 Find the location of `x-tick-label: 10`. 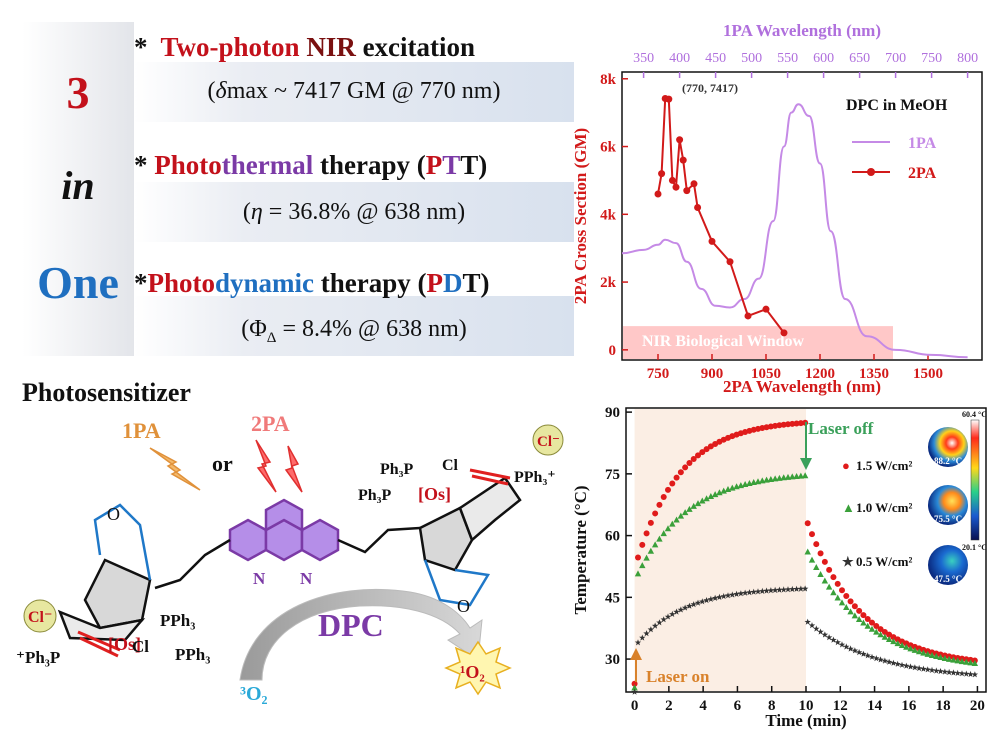

x-tick-label: 10 is located at coordinates (806, 706).